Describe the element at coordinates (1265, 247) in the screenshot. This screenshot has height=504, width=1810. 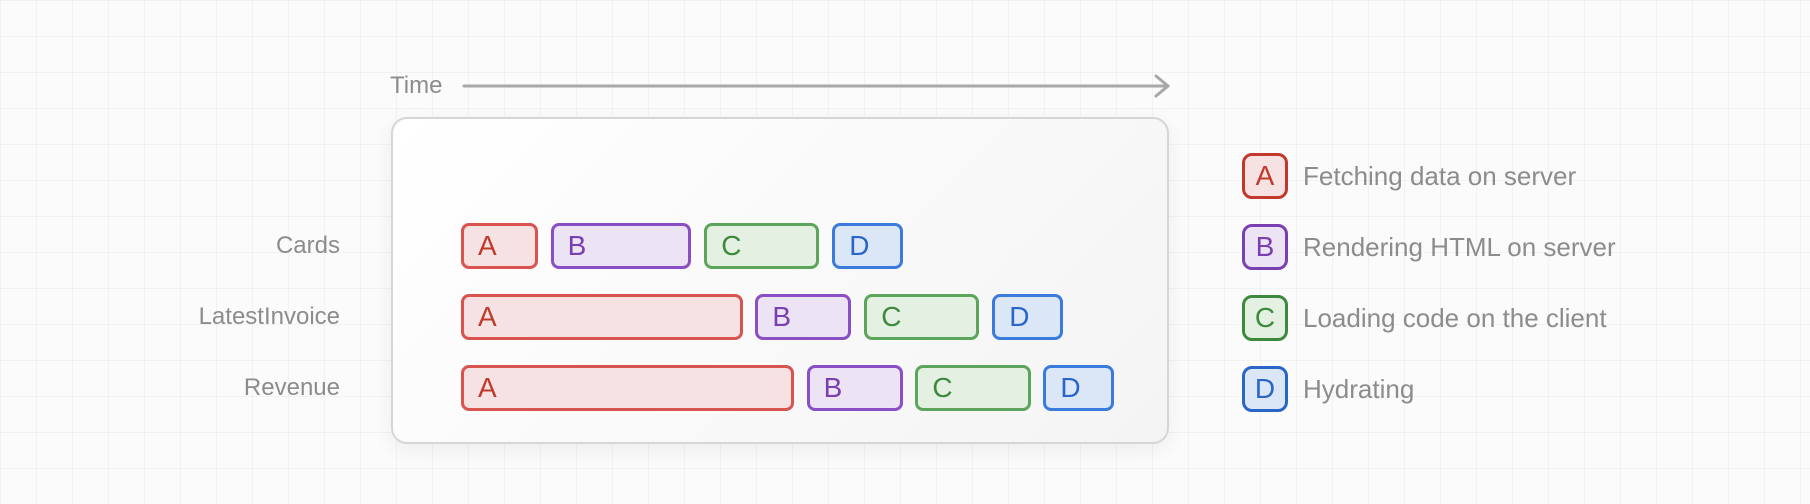
I see `legend-swatch-b: B` at that location.